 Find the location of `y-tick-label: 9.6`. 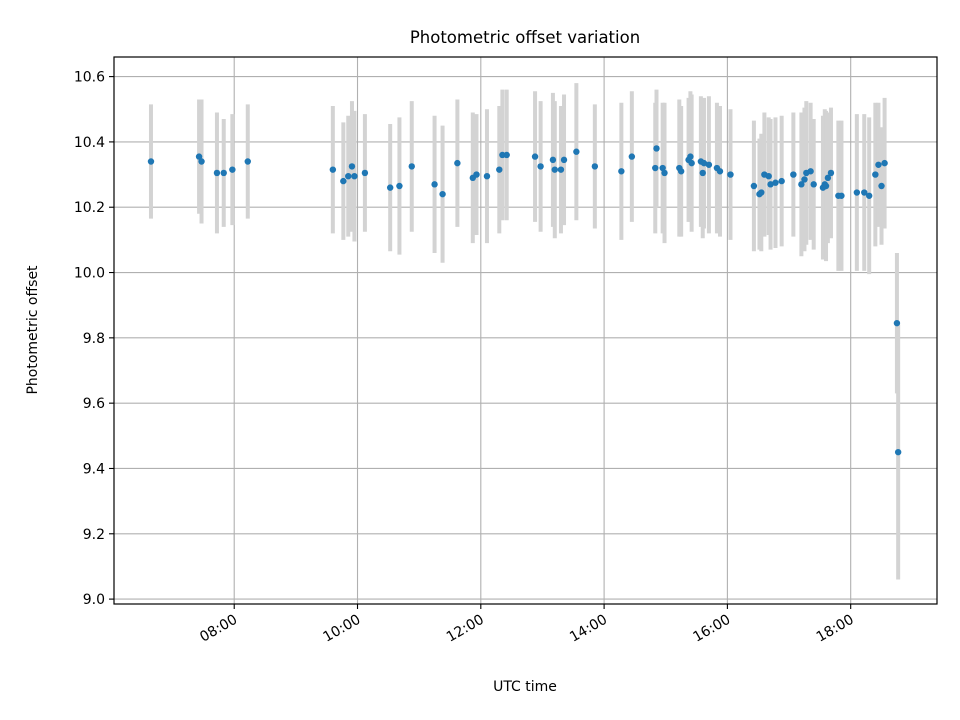

y-tick-label: 9.6 is located at coordinates (94, 404).